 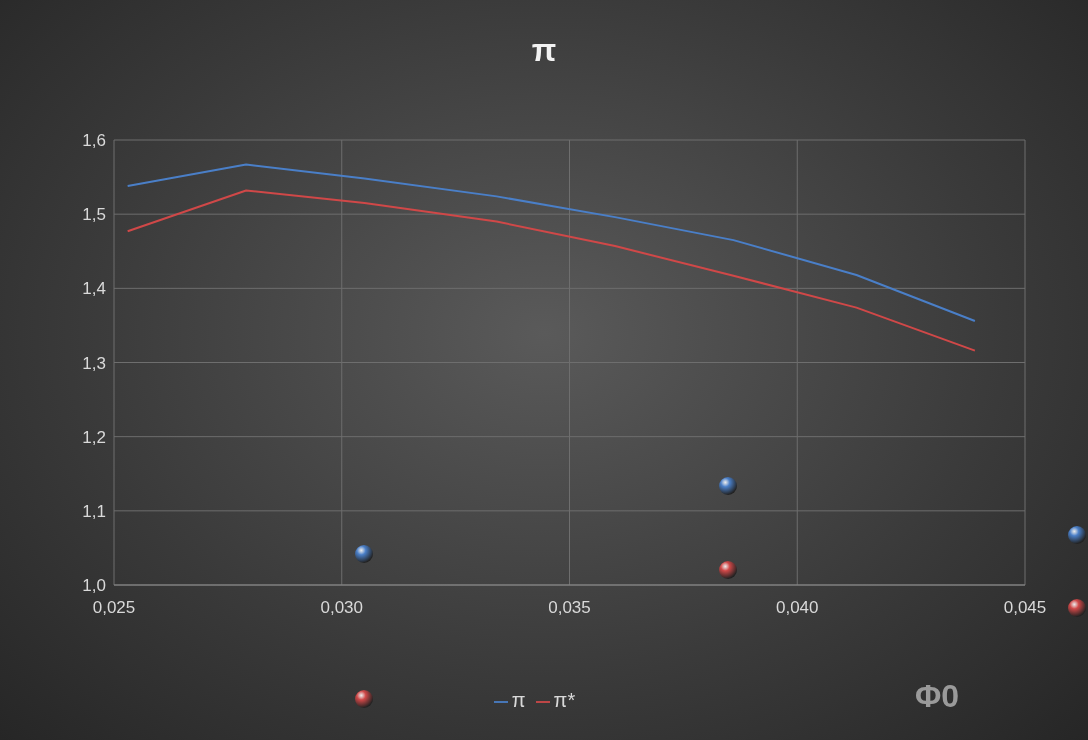 What do you see at coordinates (114, 608) in the screenshot?
I see `x-tick-label: 0,025` at bounding box center [114, 608].